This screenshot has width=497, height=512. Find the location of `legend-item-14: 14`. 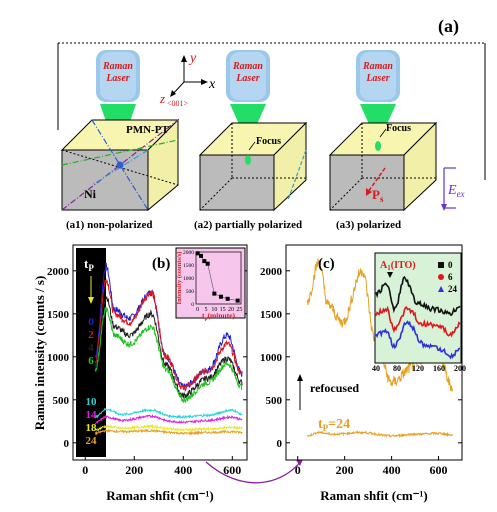

legend-item-14: 14 is located at coordinates (92, 415).